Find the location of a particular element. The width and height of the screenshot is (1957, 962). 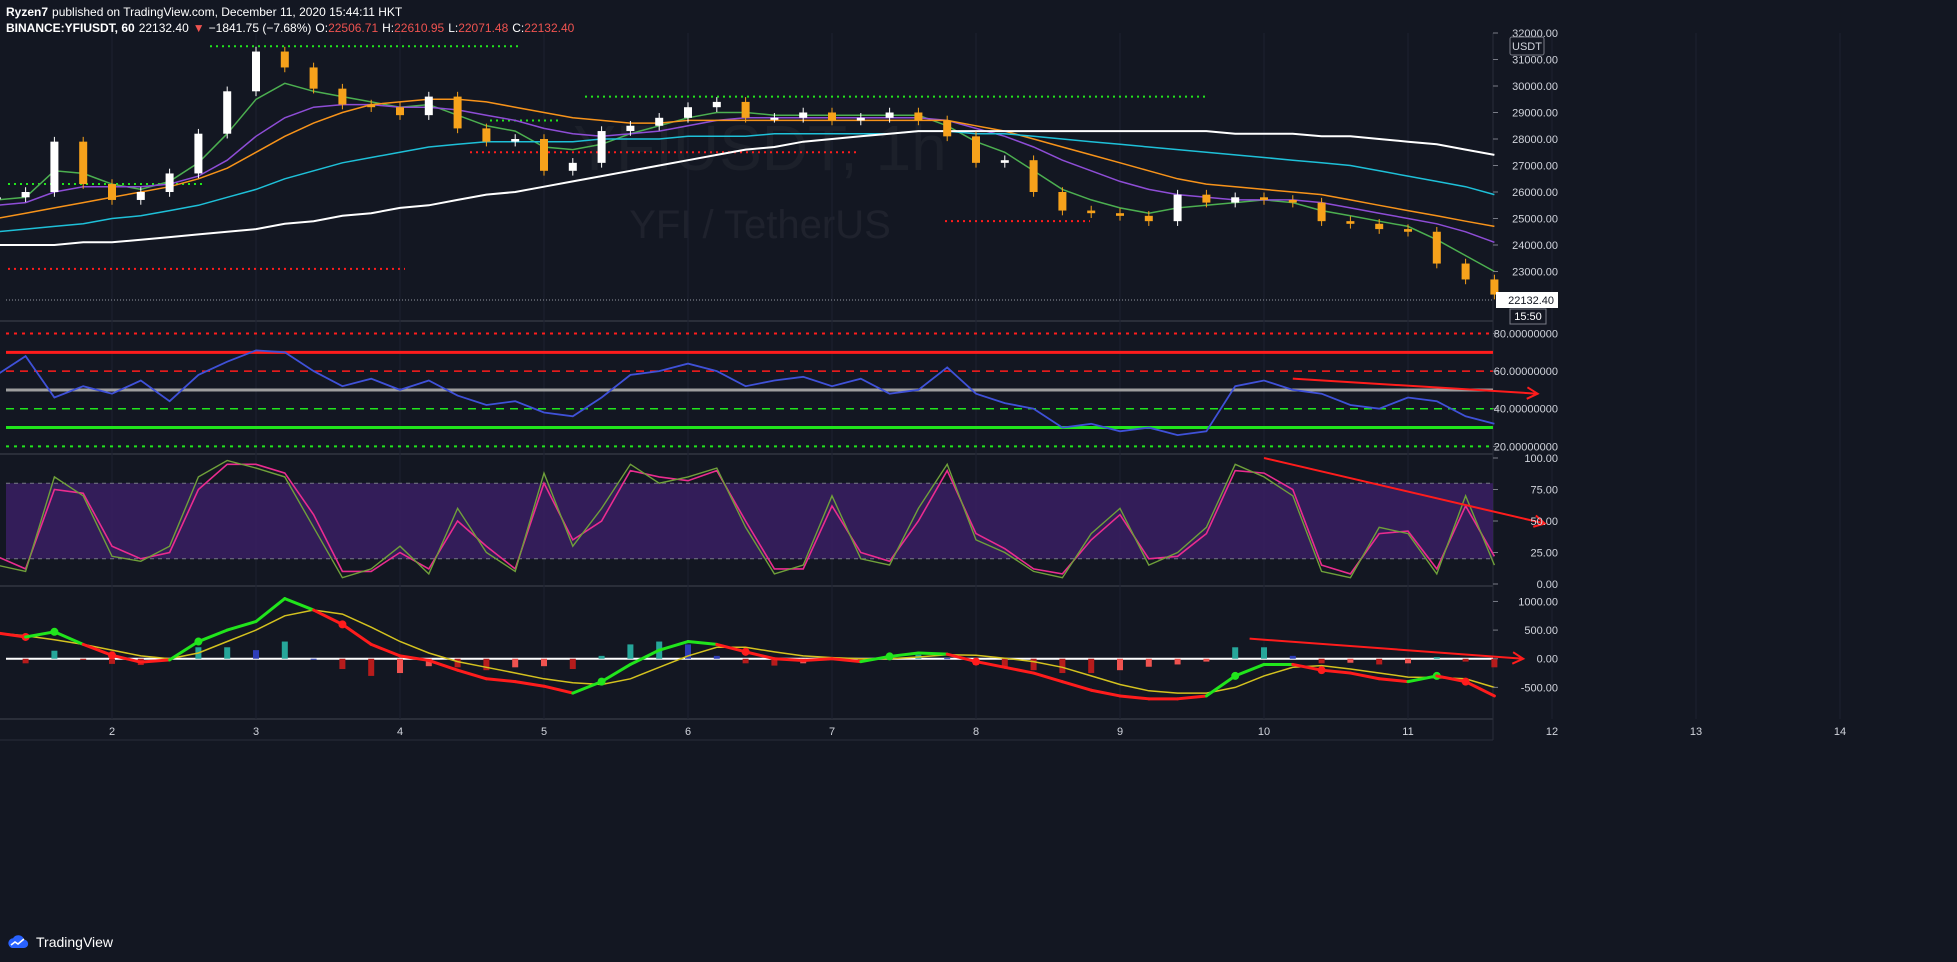

bar-countdown: 15:50 is located at coordinates (1528, 317).